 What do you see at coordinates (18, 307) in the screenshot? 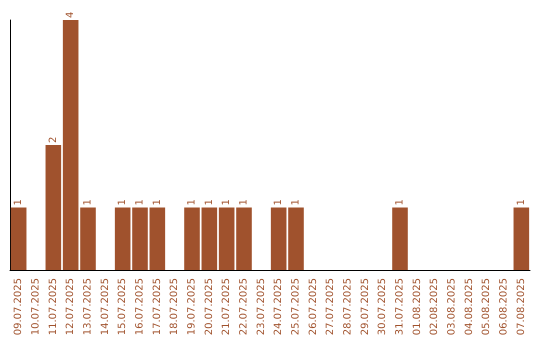
I see `x-tick-label: 09.07.2025` at bounding box center [18, 307].